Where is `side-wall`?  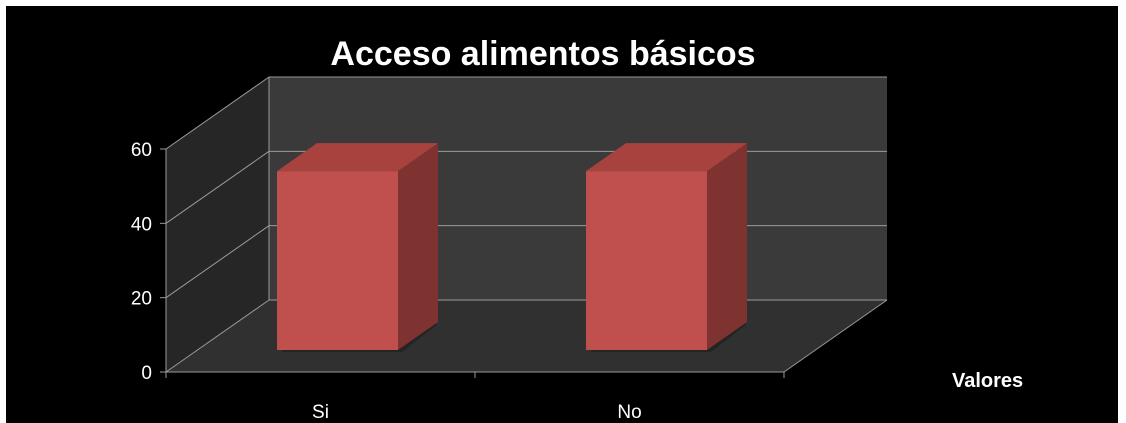
side-wall is located at coordinates (217, 224).